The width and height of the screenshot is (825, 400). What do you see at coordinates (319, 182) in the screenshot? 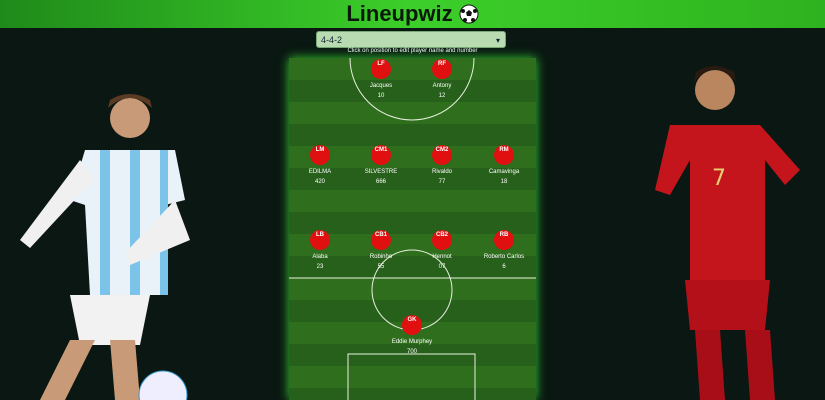
I see `player-number: 420` at bounding box center [319, 182].